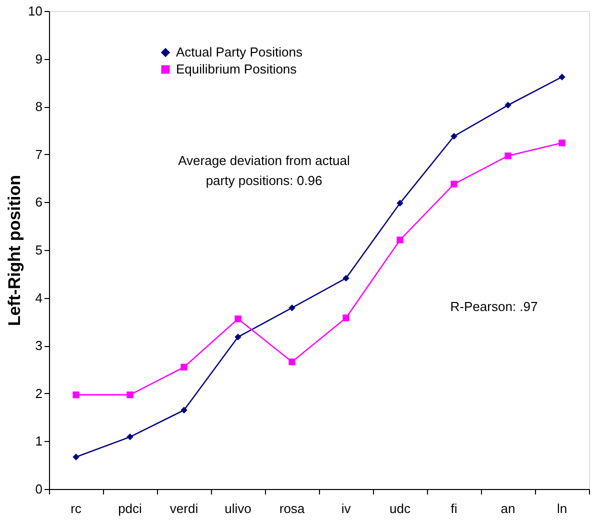 This screenshot has width=609, height=529. What do you see at coordinates (239, 52) in the screenshot?
I see `legend-label: Actual Party Positions` at bounding box center [239, 52].